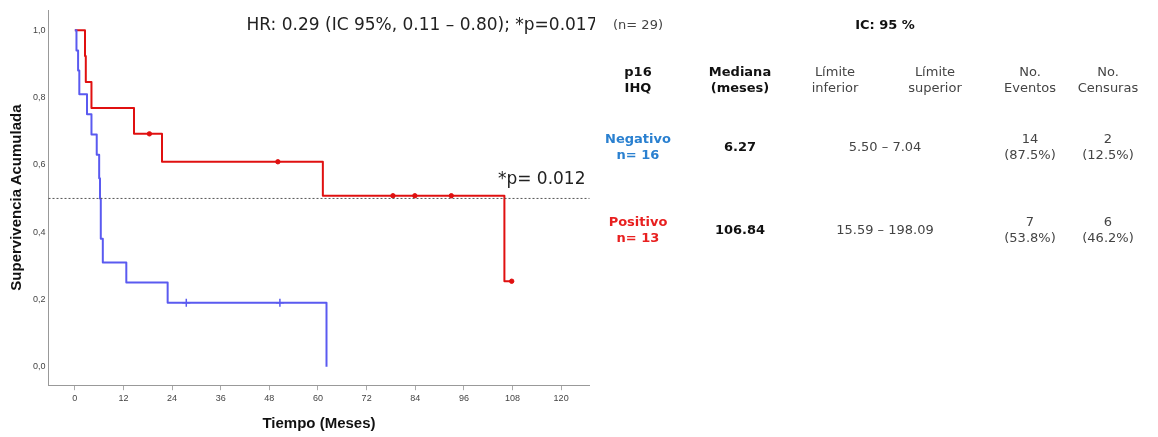  I want to click on text: No. Eventos, so click(1030, 80).